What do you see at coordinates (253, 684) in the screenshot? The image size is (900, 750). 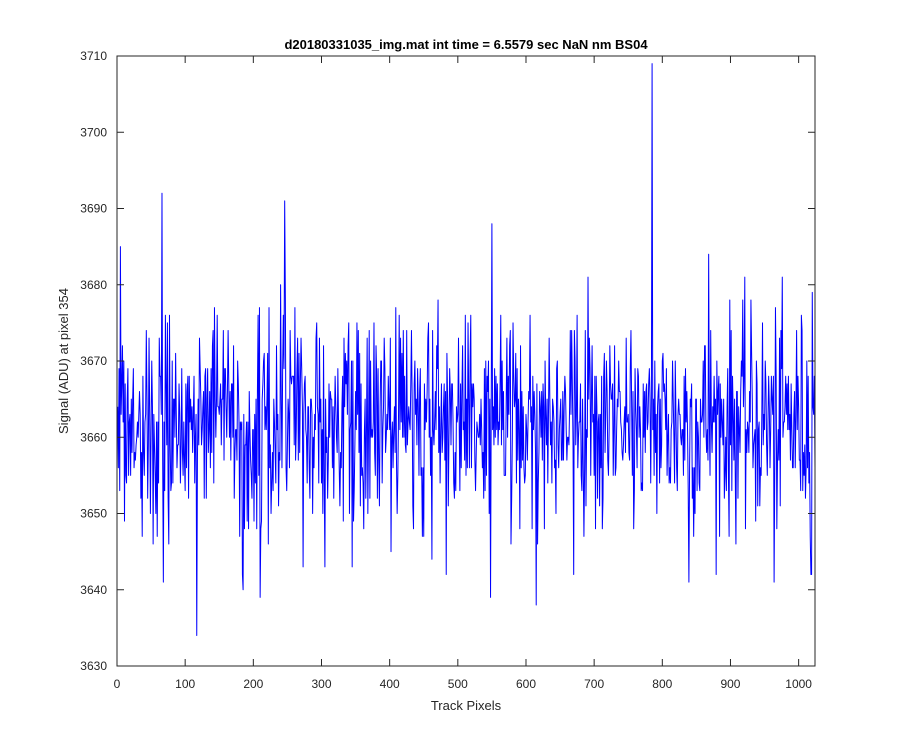 I see `x-tick-label: 200` at bounding box center [253, 684].